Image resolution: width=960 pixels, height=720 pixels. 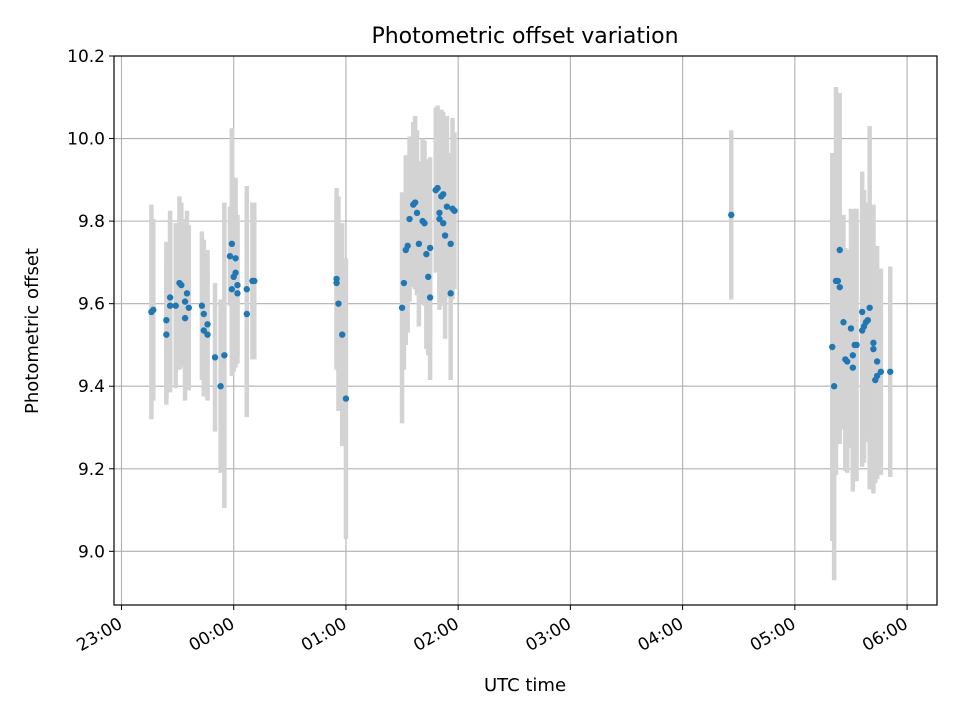 What do you see at coordinates (91, 222) in the screenshot?
I see `y-tick-label: 9.8` at bounding box center [91, 222].